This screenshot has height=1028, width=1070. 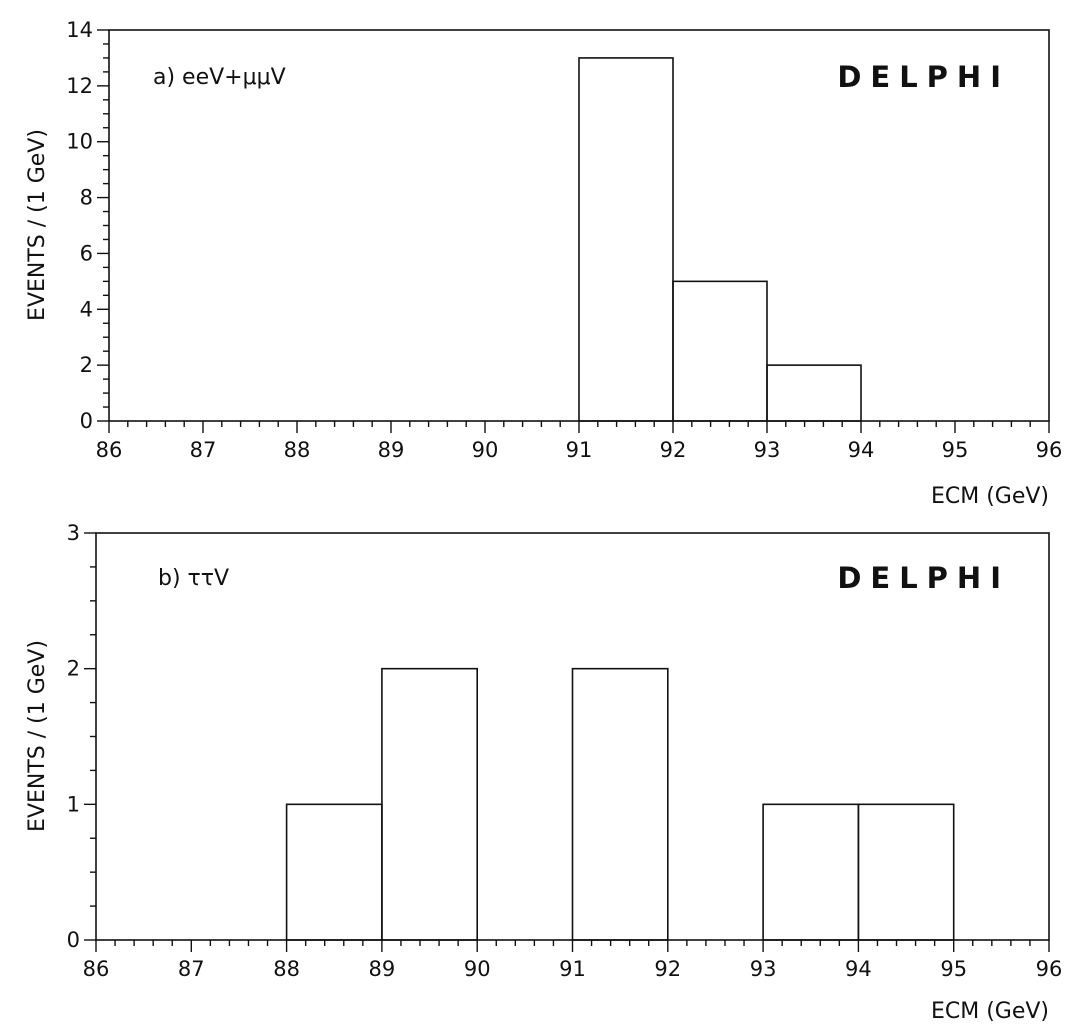 What do you see at coordinates (990, 496) in the screenshot?
I see `panel-a-x-axis-title: ECM (GeV)` at bounding box center [990, 496].